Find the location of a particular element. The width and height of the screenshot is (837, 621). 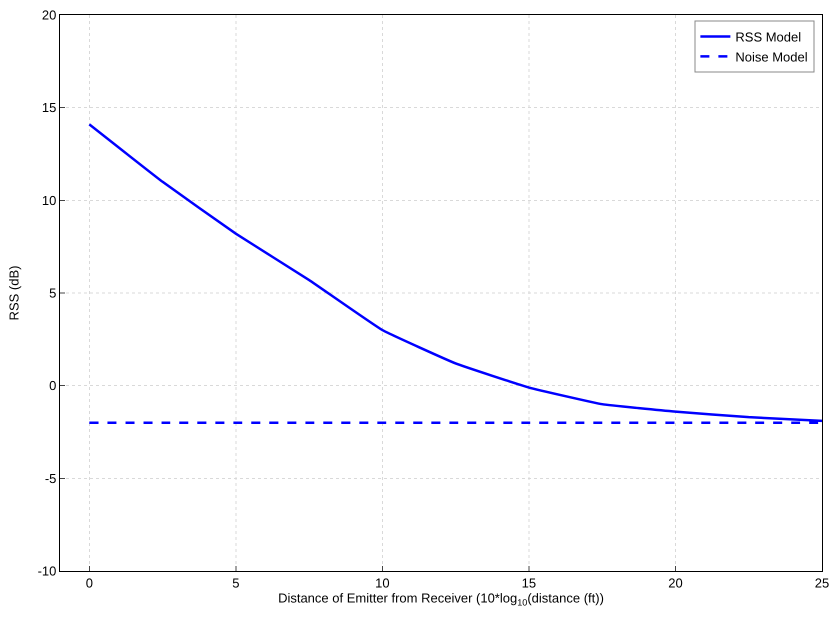

y-tick-label: 15 is located at coordinates (49, 108).